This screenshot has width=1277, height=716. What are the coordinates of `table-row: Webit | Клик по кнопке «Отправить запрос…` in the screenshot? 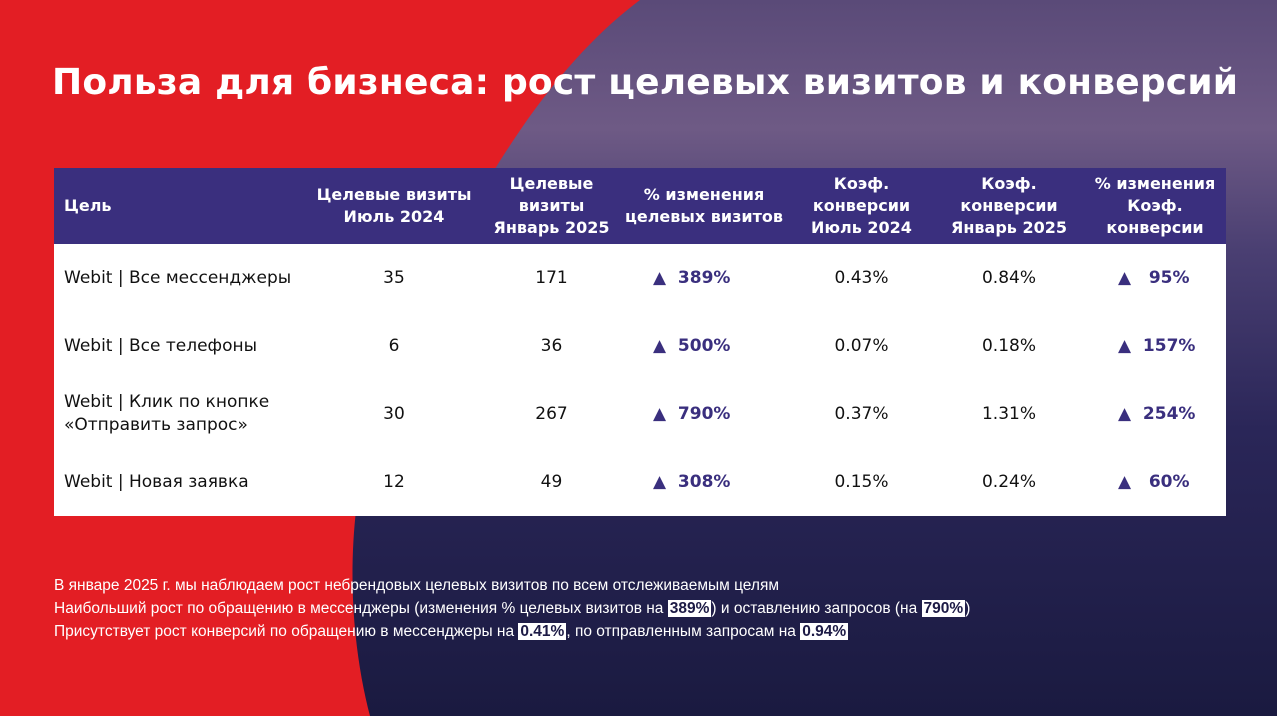 It's located at (640, 414).